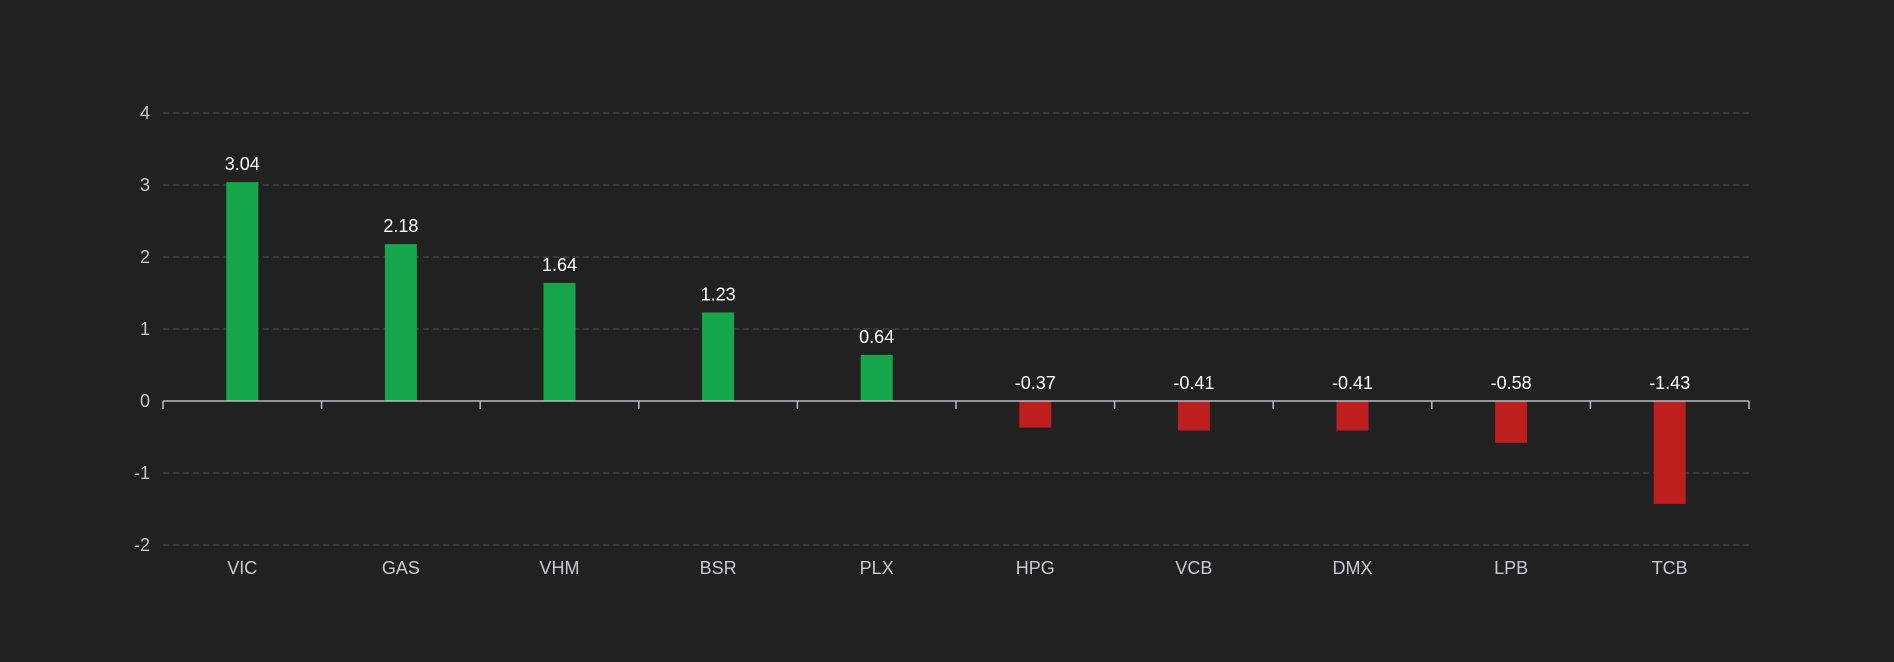 The height and width of the screenshot is (662, 1894). I want to click on x-tick-label: PLX, so click(877, 568).